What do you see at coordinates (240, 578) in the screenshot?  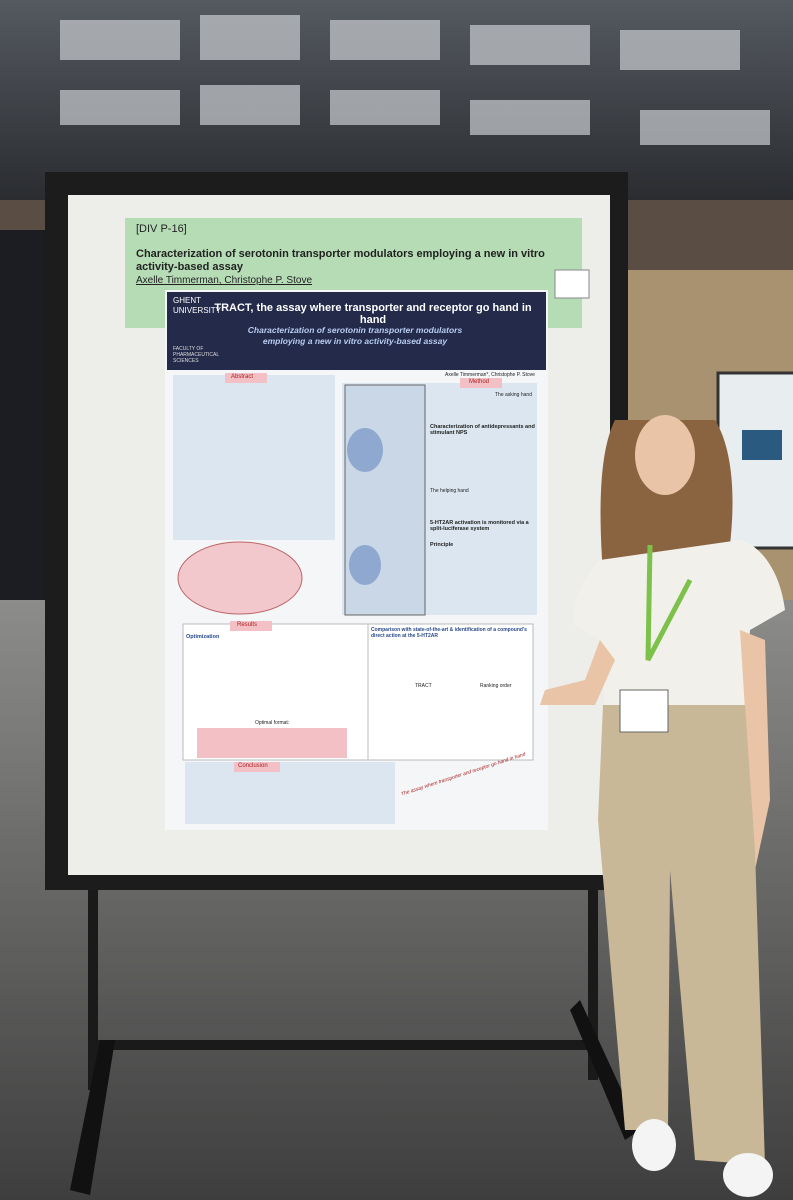 I see `synapse-diagram` at bounding box center [240, 578].